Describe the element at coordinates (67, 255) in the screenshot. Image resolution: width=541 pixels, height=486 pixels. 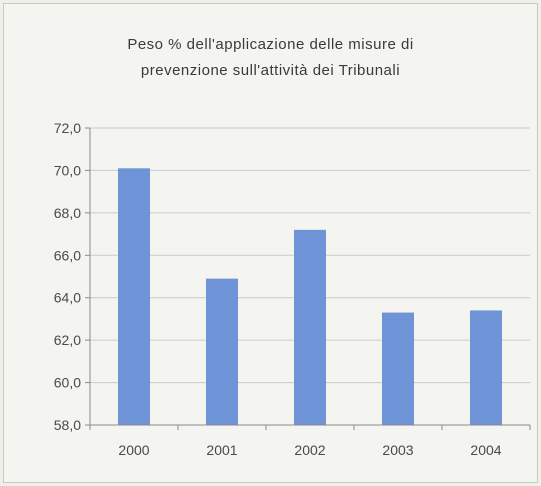
I see `y-tick-label: 66,0` at that location.